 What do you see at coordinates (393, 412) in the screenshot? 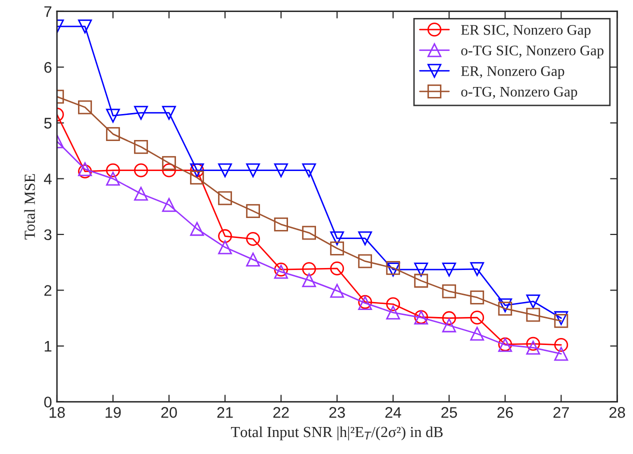
I see `x-tick-label: 24` at bounding box center [393, 412].